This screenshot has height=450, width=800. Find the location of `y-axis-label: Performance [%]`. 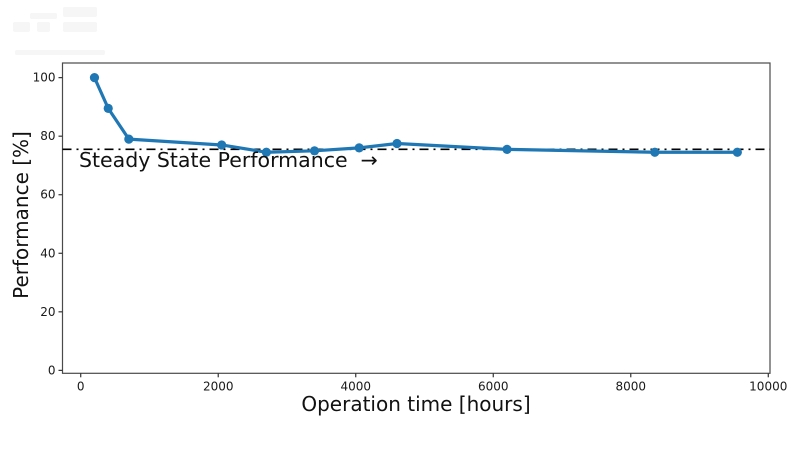

y-axis-label: Performance [%] is located at coordinates (21, 215).